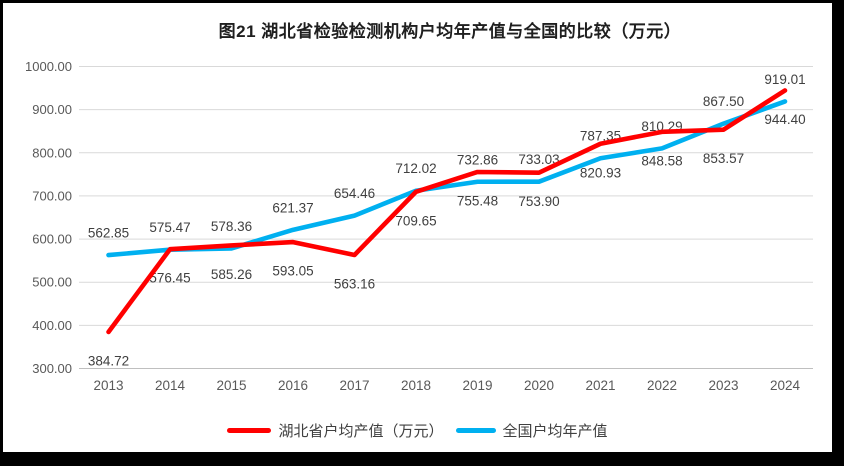 The image size is (844, 466). Describe the element at coordinates (538, 201) in the screenshot. I see `data-label-hubei: 753.90` at that location.